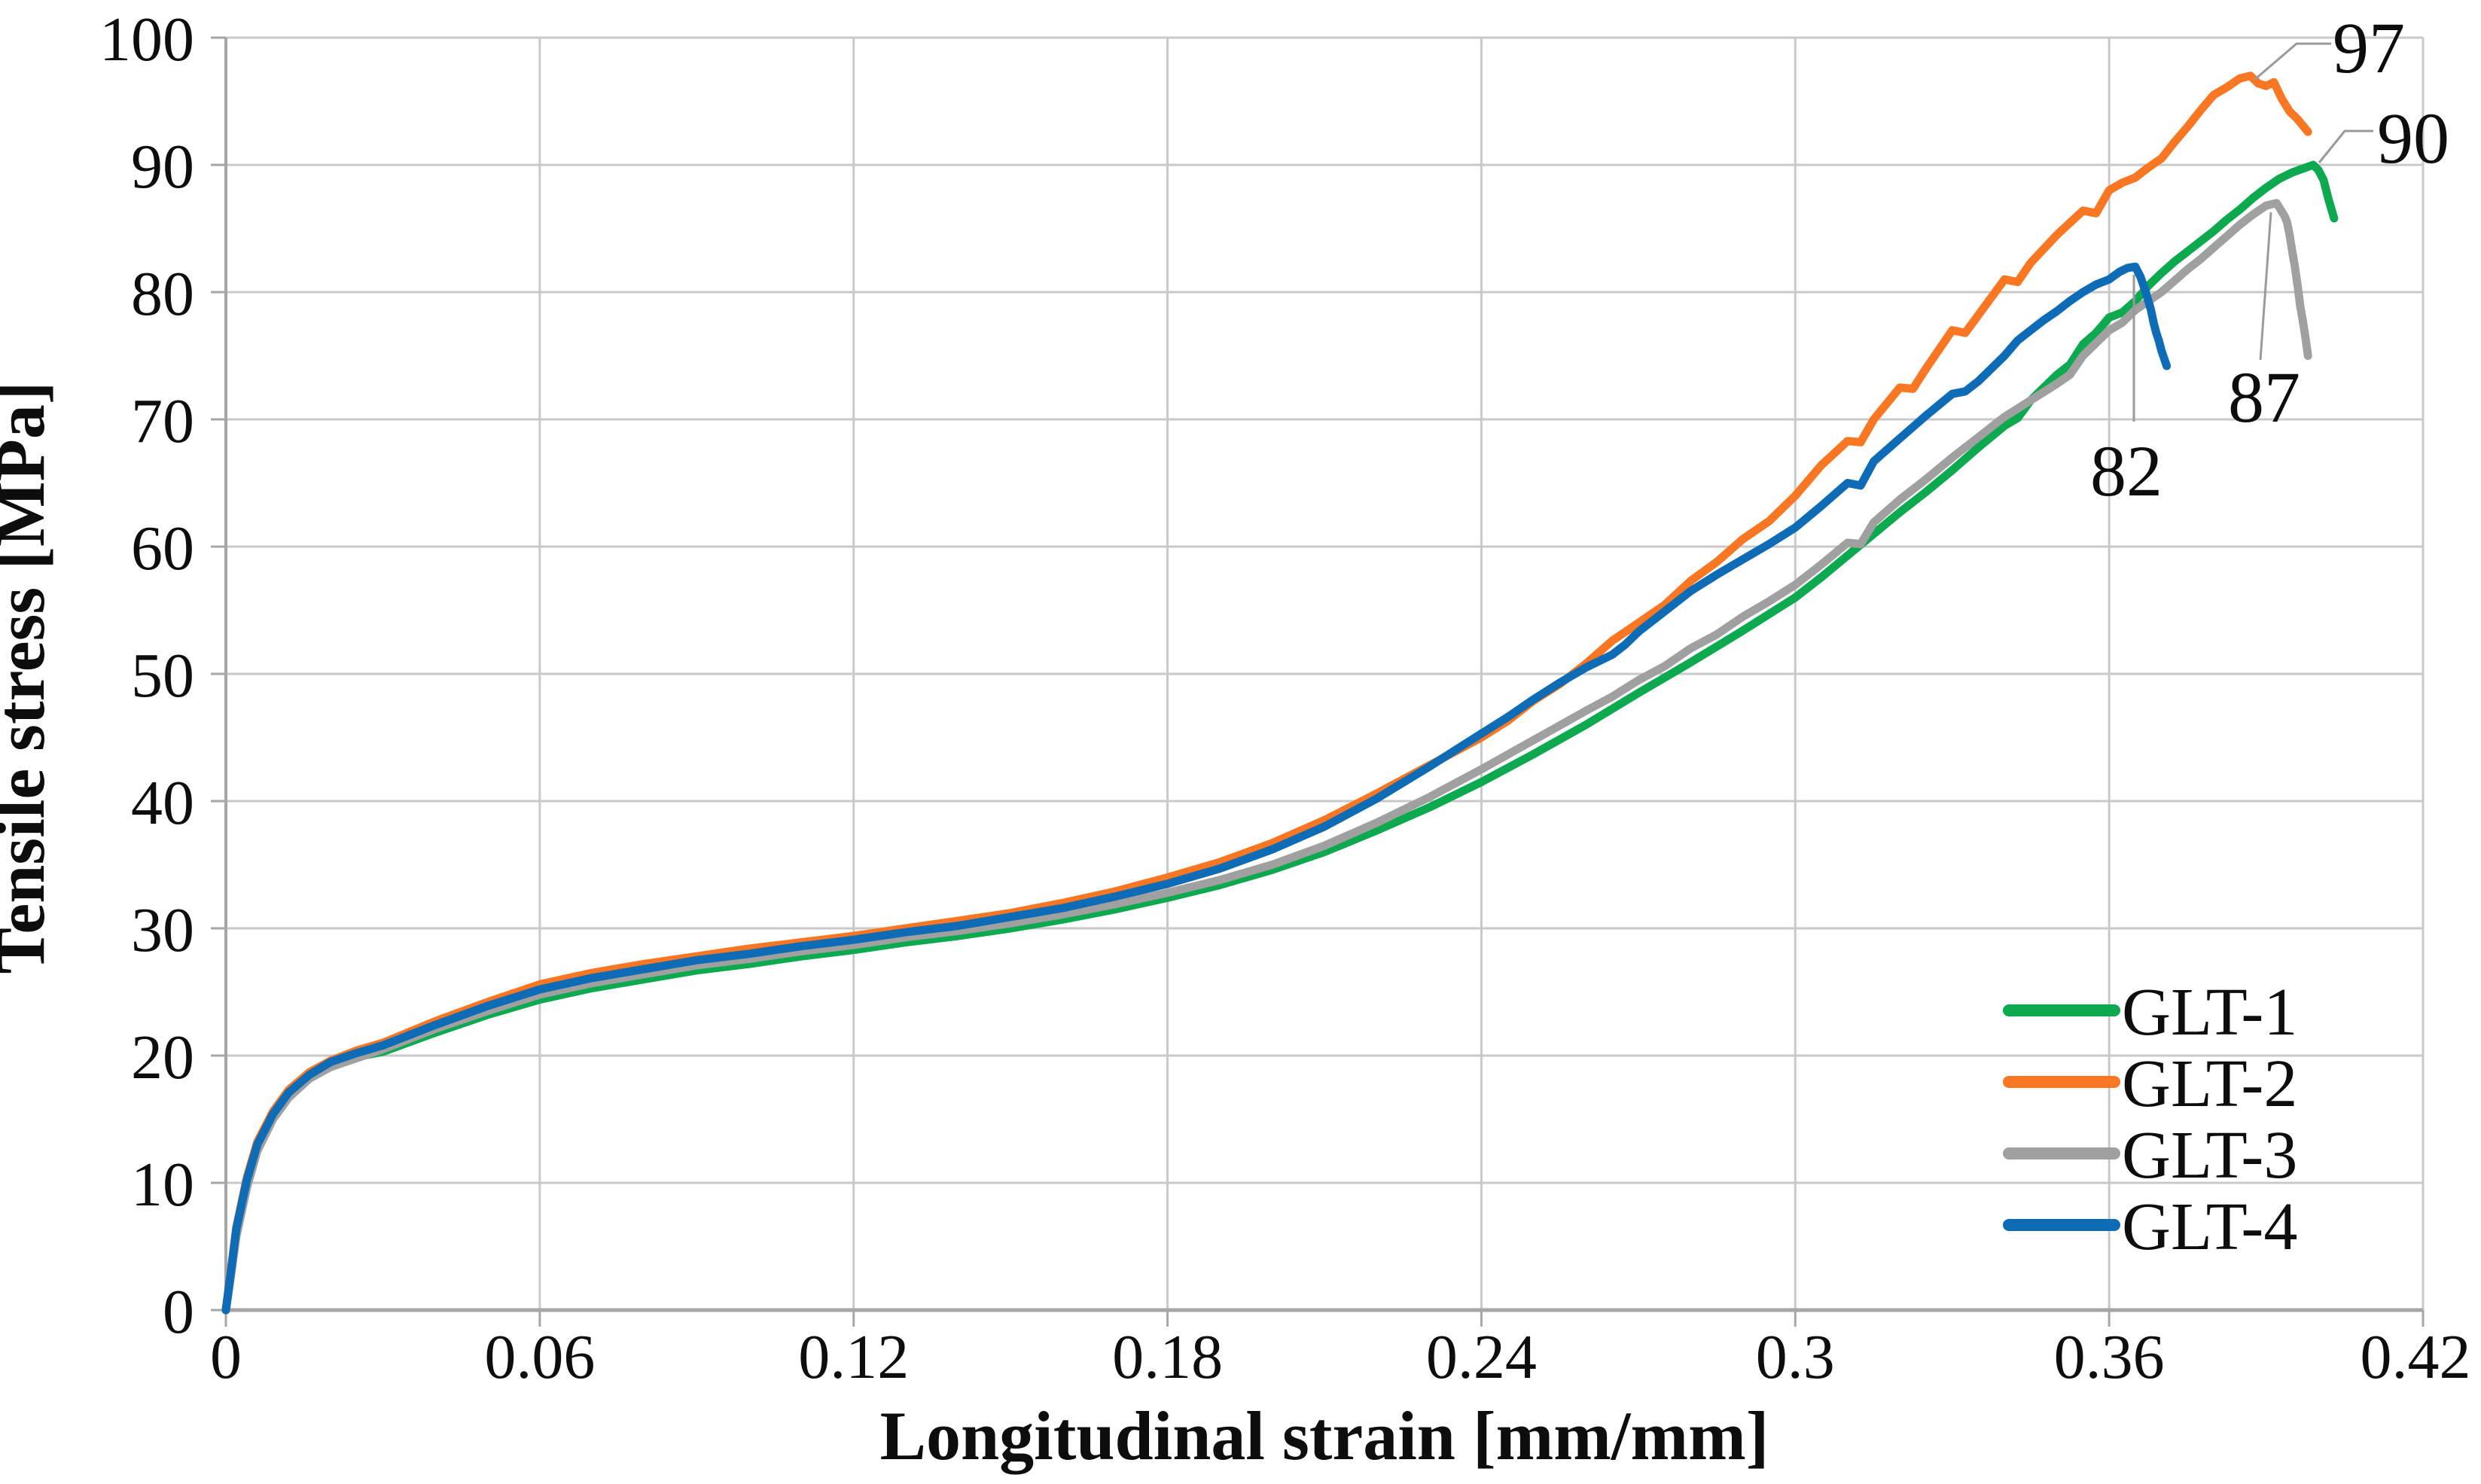 This screenshot has height=1484, width=2481. What do you see at coordinates (2209, 1155) in the screenshot?
I see `legend-label: GLT-3` at bounding box center [2209, 1155].